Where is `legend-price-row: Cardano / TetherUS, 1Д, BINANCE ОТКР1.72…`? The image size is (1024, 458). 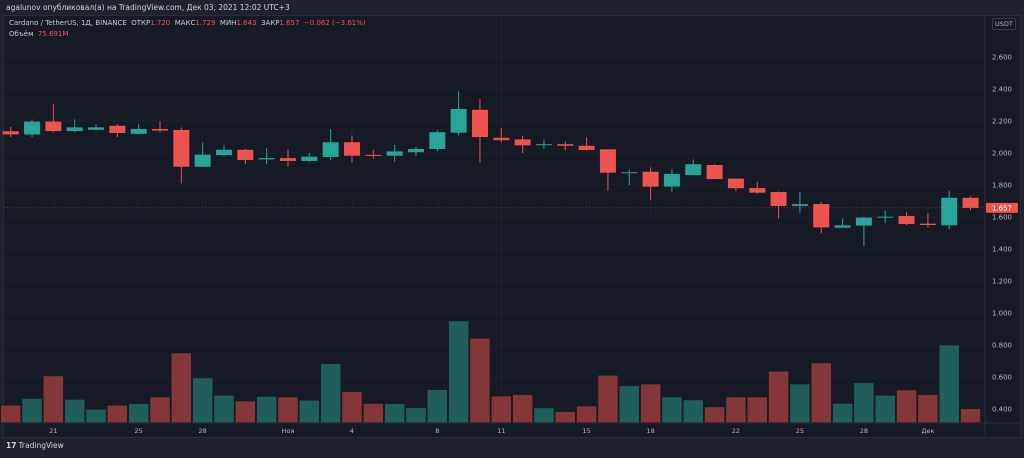 legend-price-row: Cardano / TetherUS, 1Д, BINANCE ОТКР1.72… is located at coordinates (187, 23).